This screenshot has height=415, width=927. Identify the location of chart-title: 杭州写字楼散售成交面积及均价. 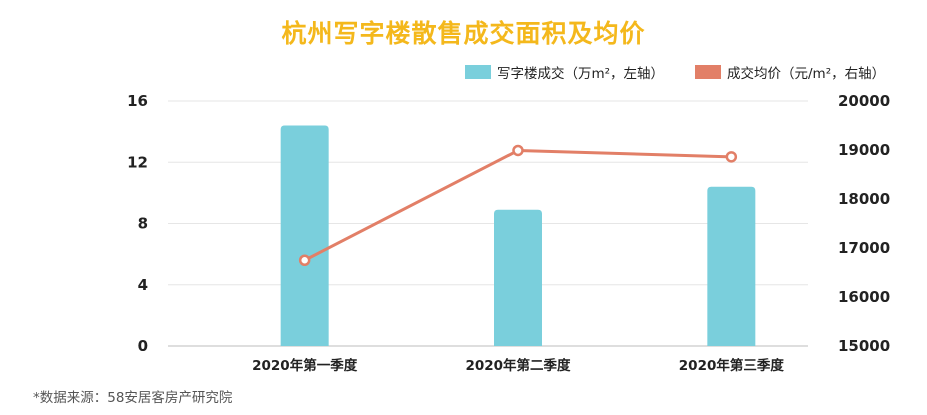
(463, 33).